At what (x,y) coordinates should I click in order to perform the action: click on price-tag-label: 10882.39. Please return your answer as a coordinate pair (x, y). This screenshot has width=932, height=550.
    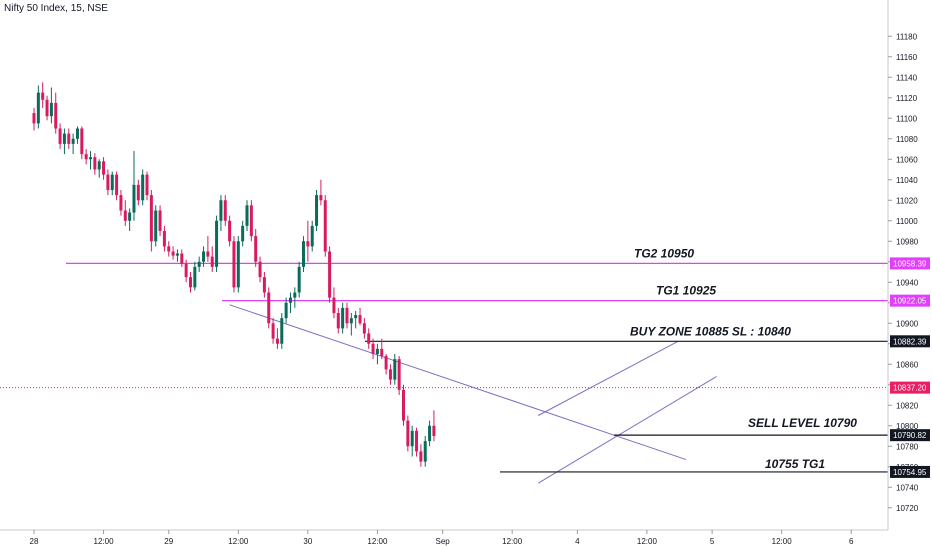
    Looking at the image, I should click on (910, 341).